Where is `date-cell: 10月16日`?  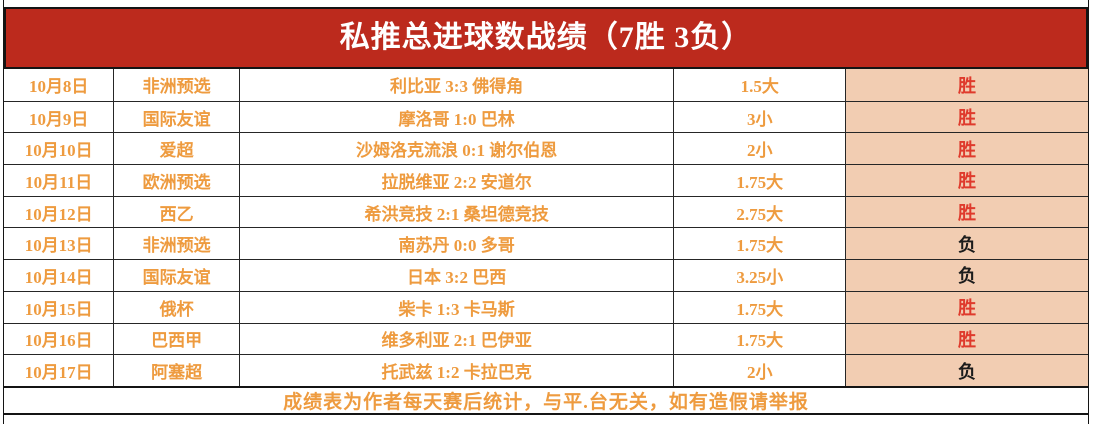 date-cell: 10月16日 is located at coordinates (58, 341).